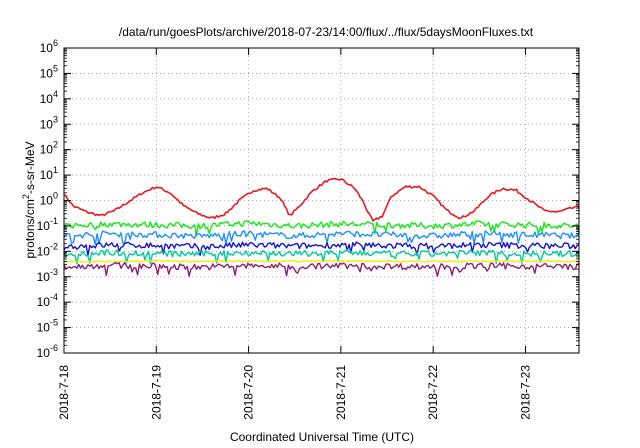  Describe the element at coordinates (49, 148) in the screenshot. I see `y-tick-label: 10²` at that location.